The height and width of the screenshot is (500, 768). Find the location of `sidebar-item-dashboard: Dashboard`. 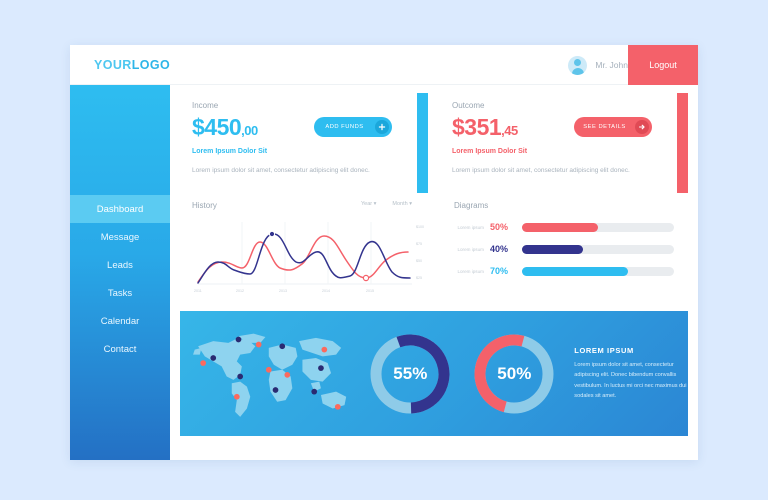

sidebar-item-dashboard: Dashboard is located at coordinates (120, 209).